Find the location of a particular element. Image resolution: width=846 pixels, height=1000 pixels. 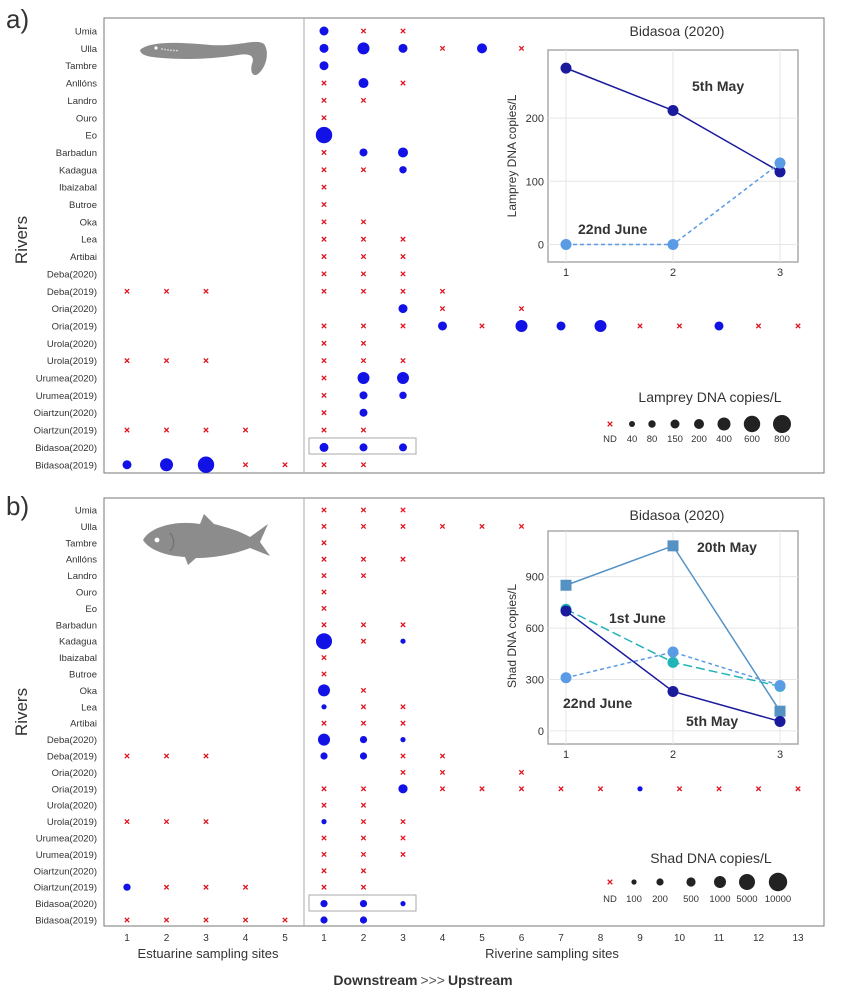

river-label: Oka is located at coordinates (89, 691).